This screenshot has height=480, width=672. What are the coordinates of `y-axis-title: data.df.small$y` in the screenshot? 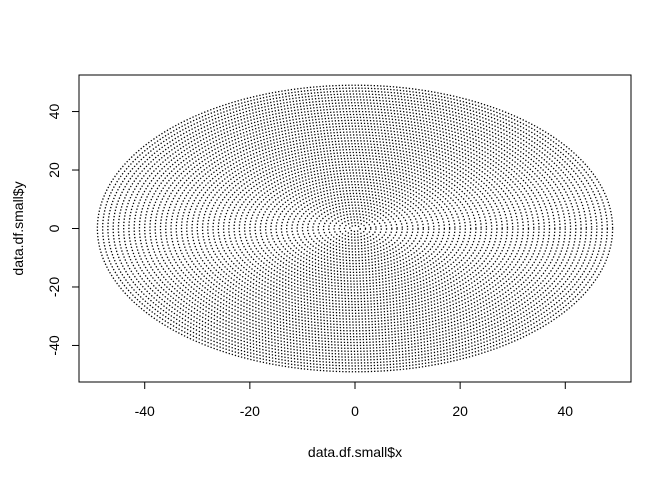 It's located at (18, 228).